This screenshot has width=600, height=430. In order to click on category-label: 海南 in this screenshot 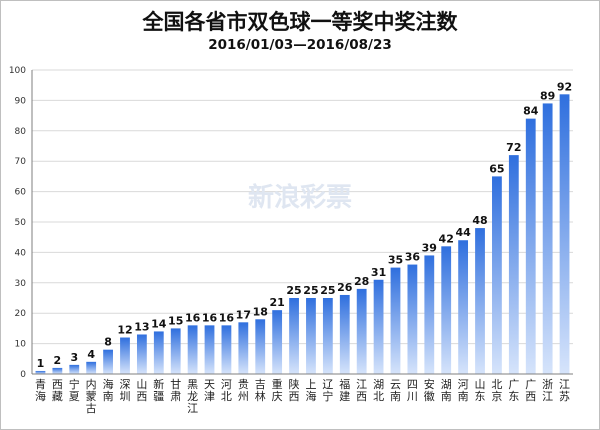, I will do `click(108, 390)`.